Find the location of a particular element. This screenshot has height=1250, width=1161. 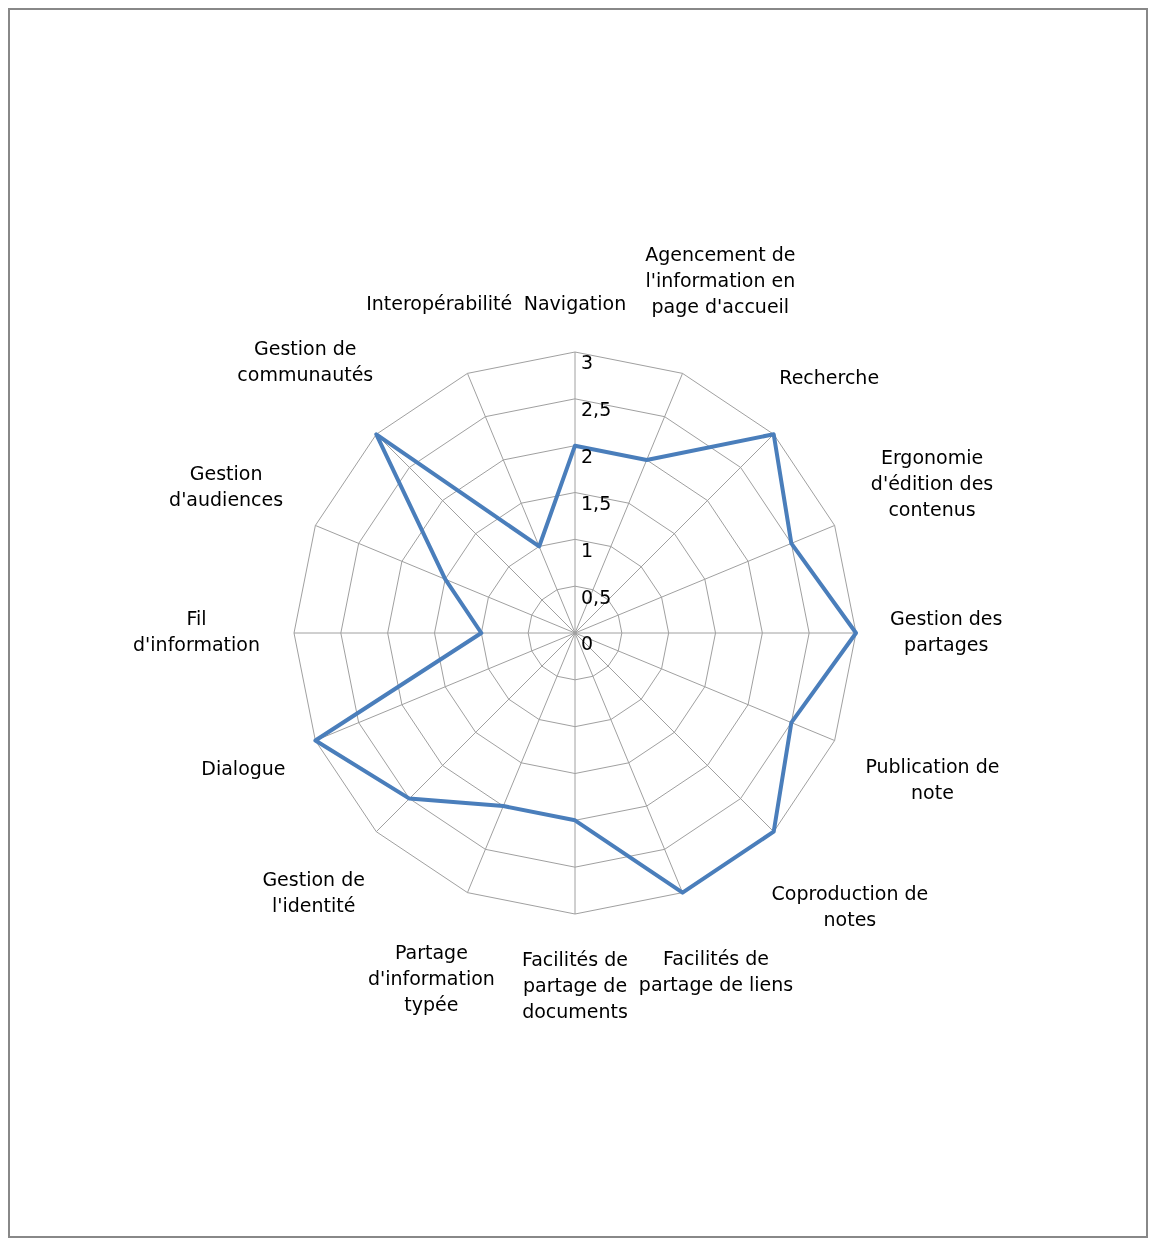

y-tick-label: 3 is located at coordinates (587, 362).